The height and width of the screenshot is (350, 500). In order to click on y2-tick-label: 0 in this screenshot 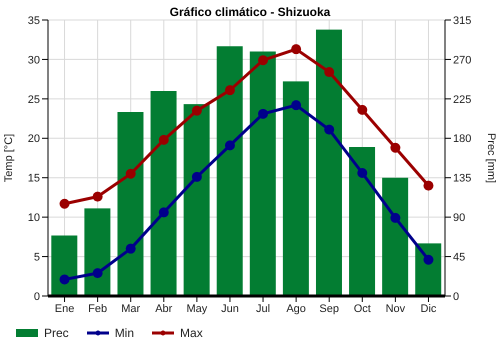, I will do `click(456, 296)`.